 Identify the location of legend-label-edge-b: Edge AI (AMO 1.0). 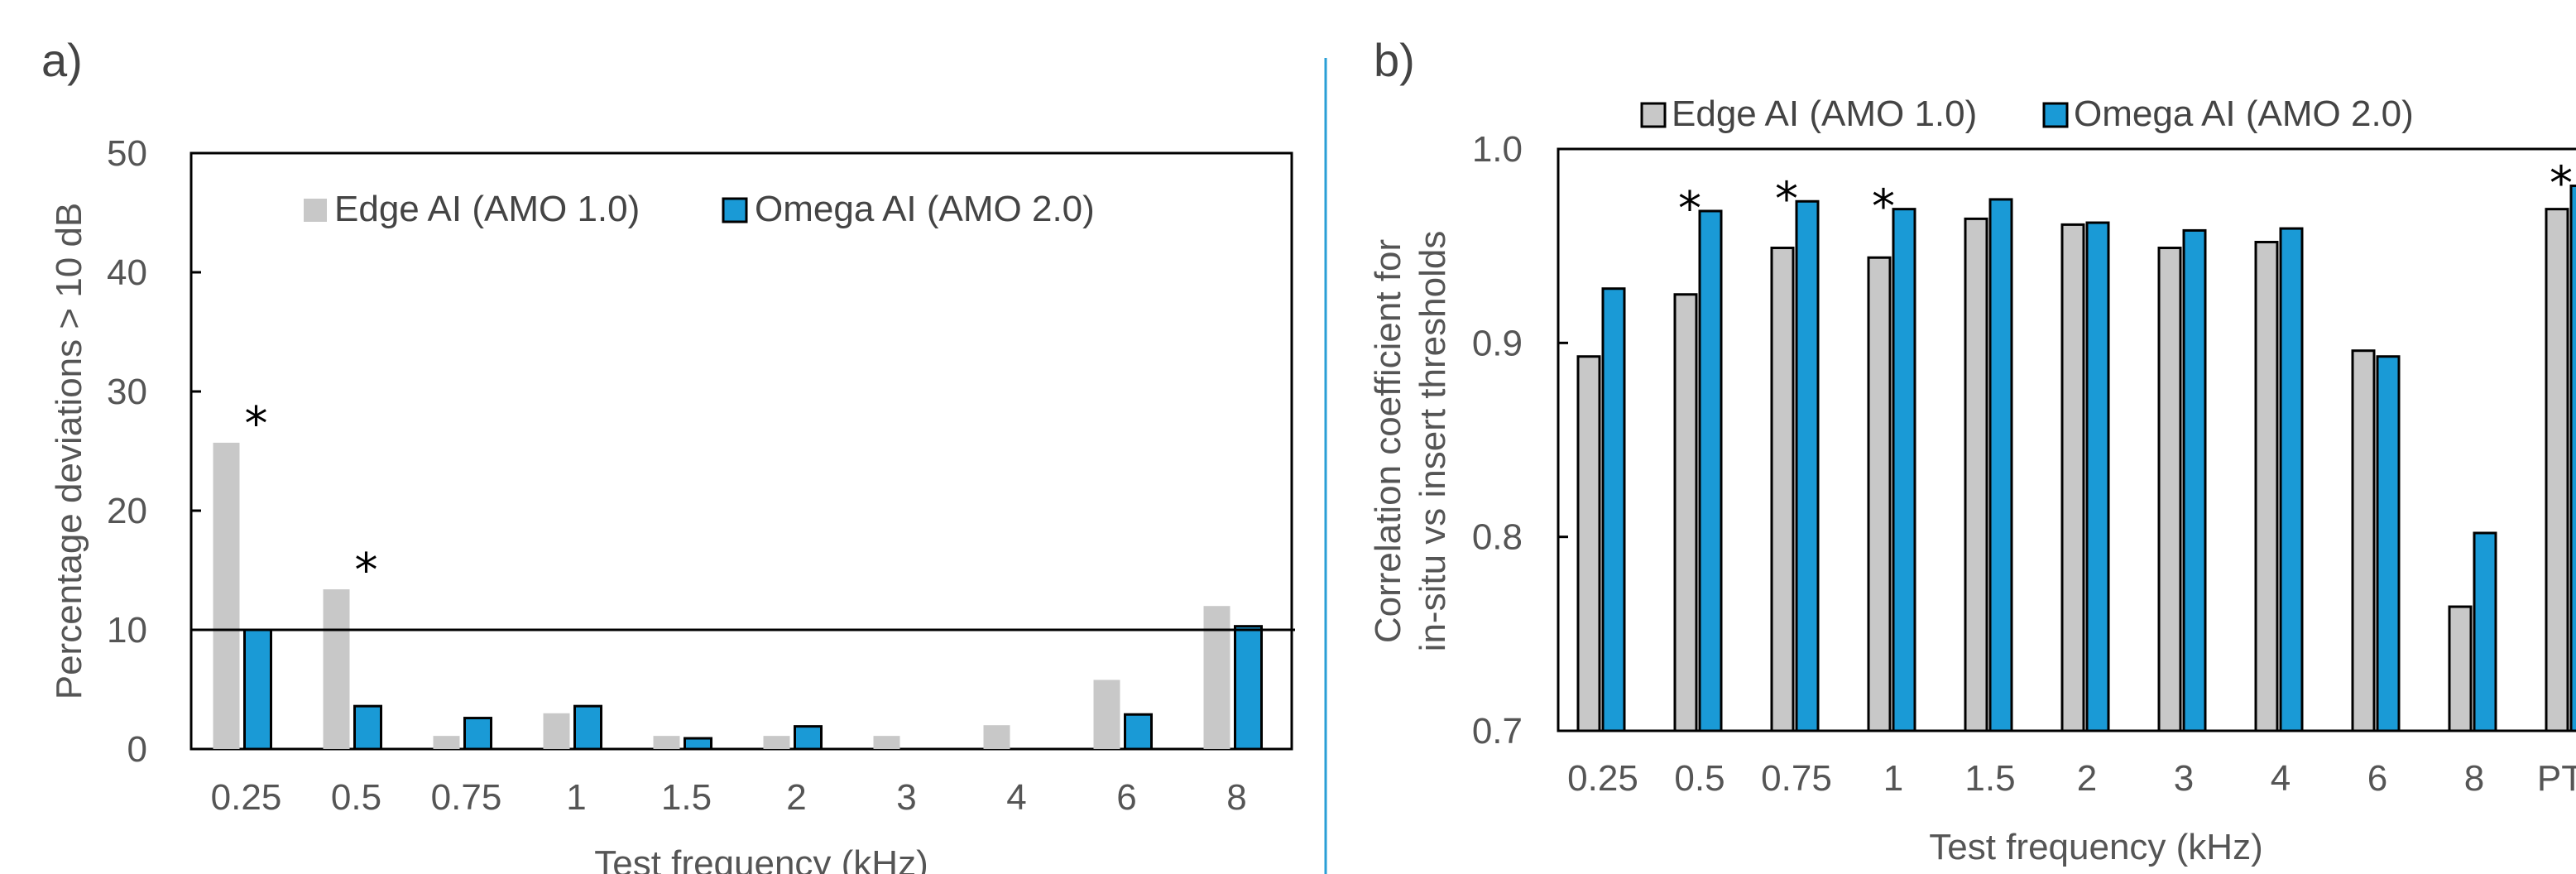
(1825, 114).